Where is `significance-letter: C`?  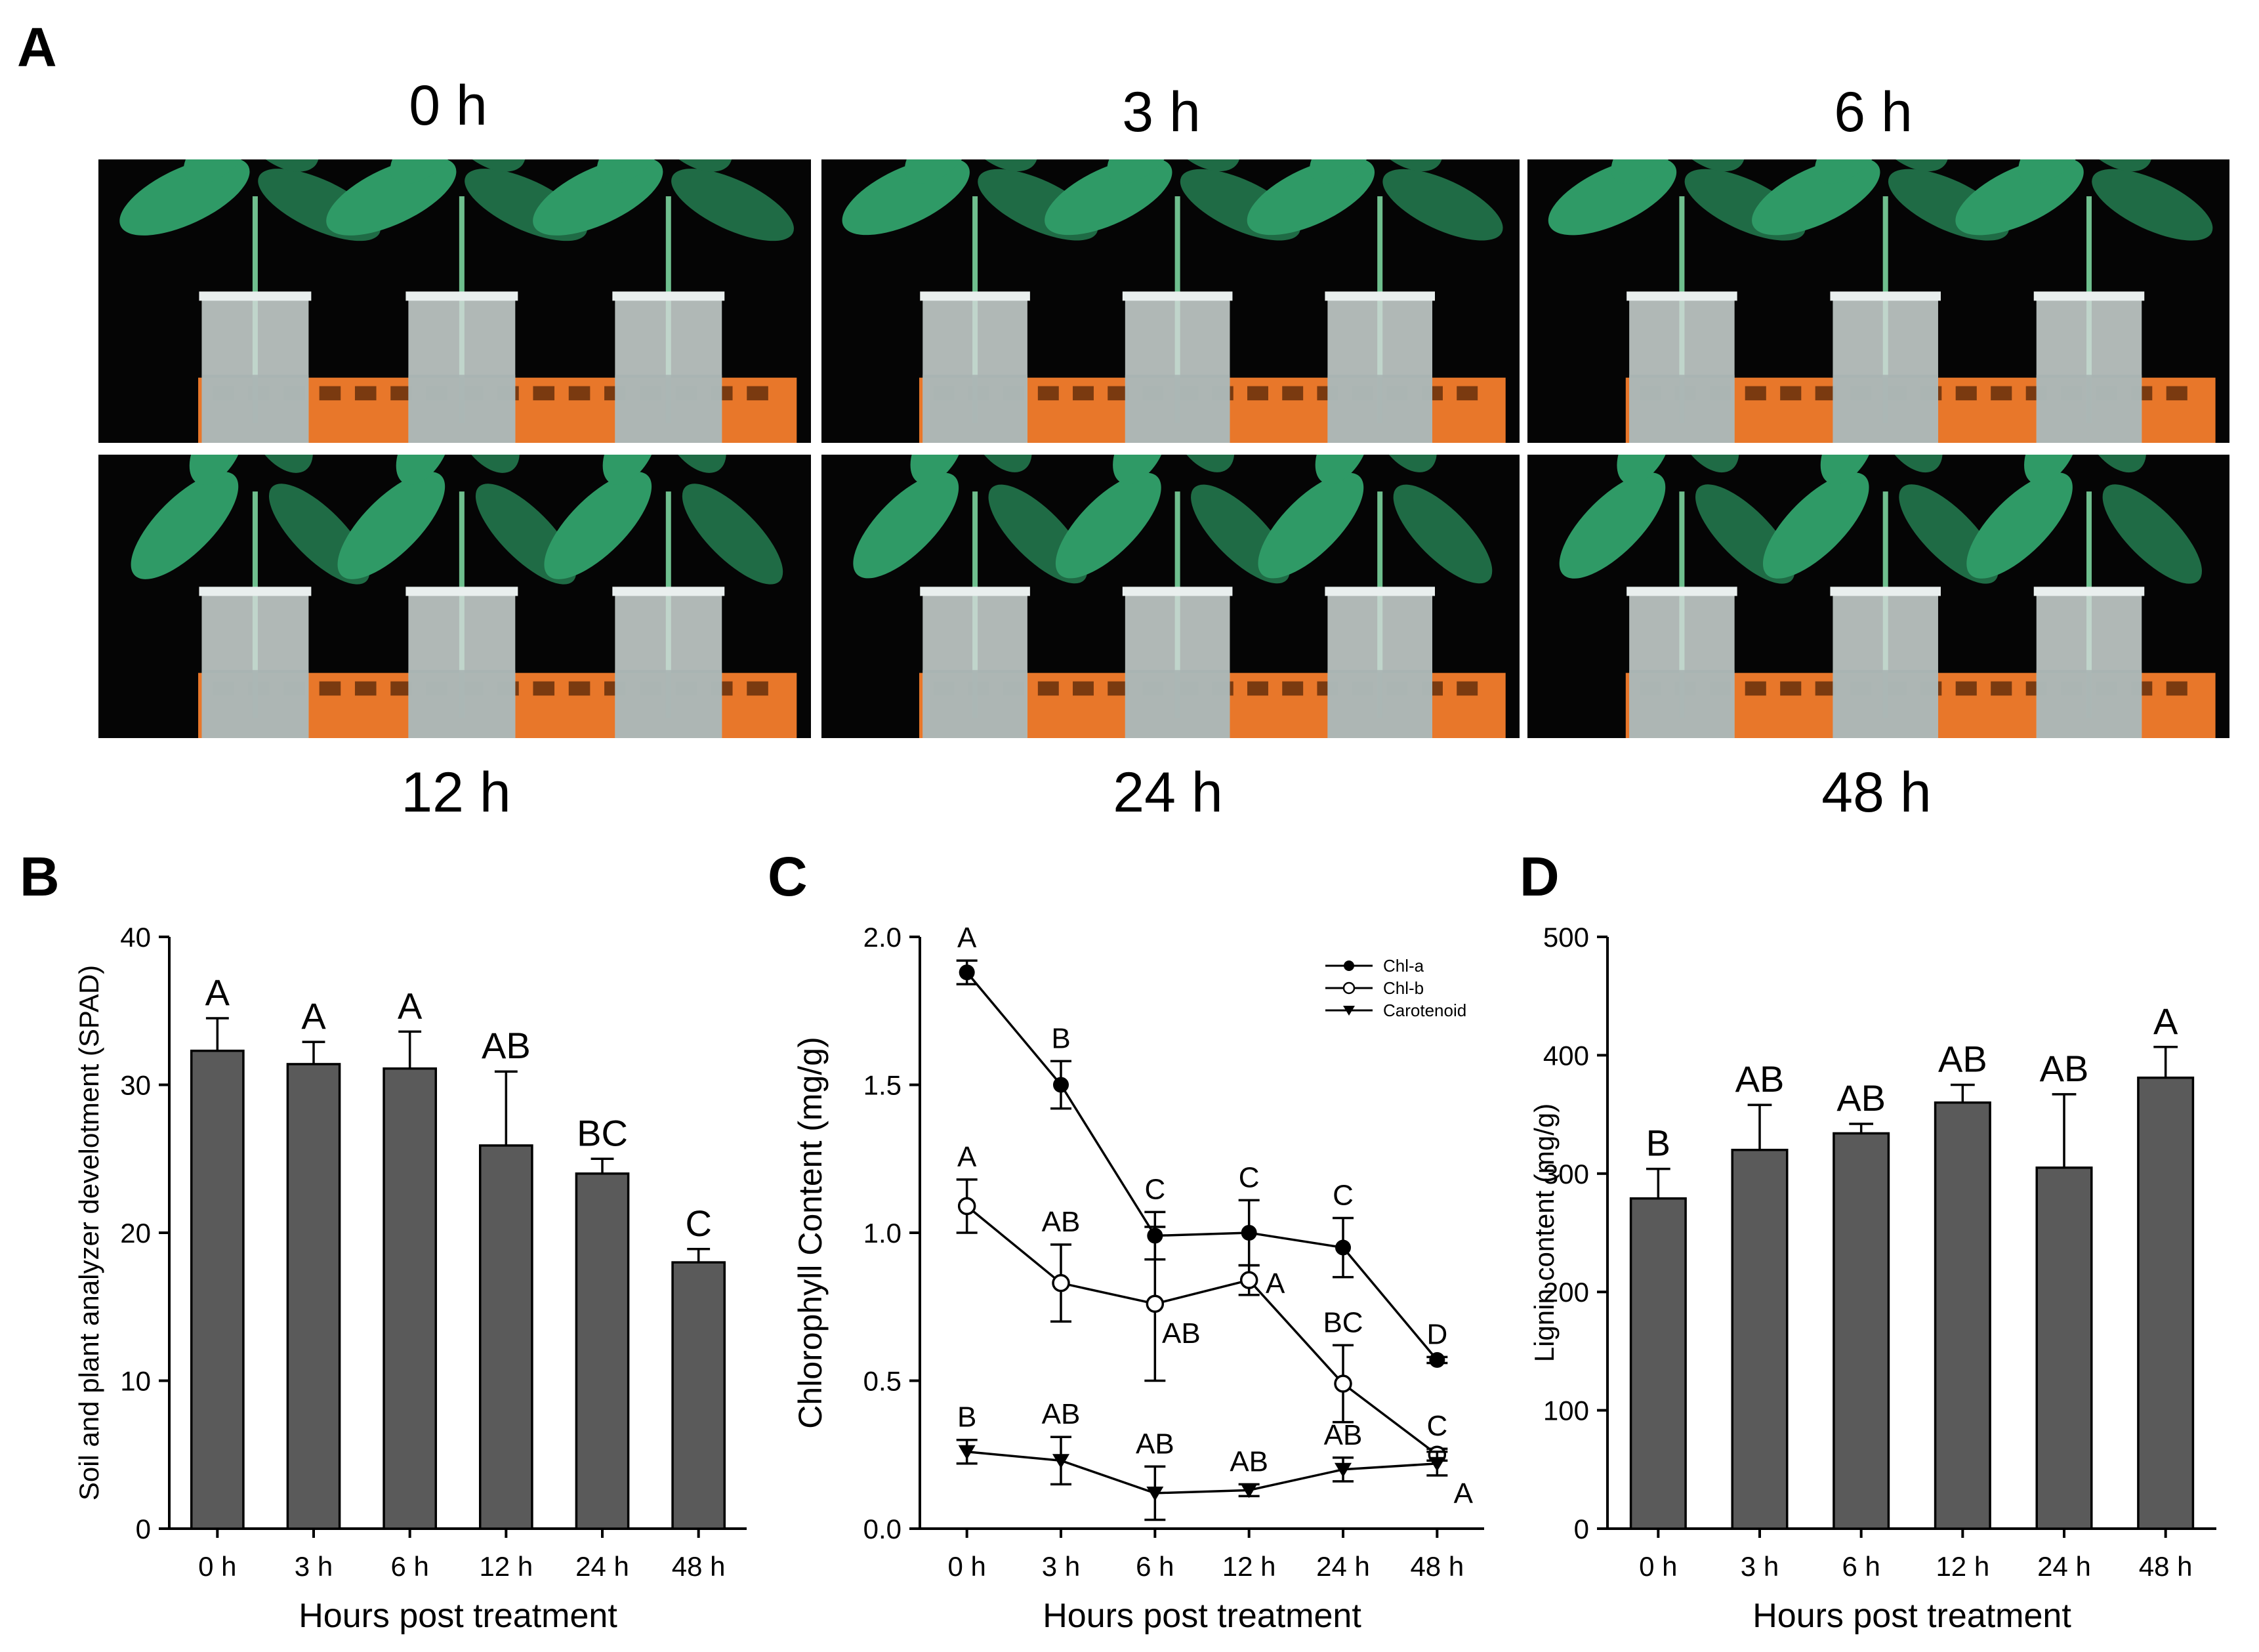
significance-letter: C is located at coordinates (1154, 1189).